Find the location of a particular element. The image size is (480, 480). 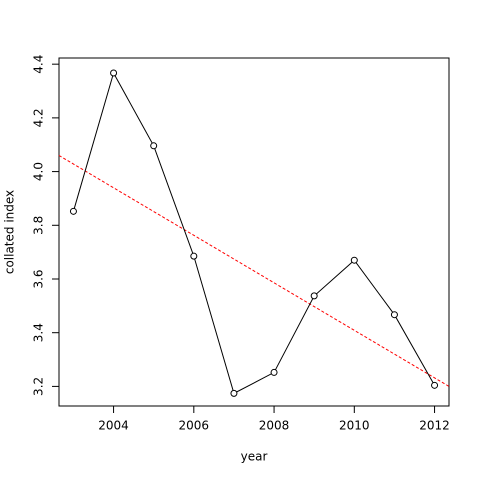

y-tick-label: 3.6 is located at coordinates (39, 278).